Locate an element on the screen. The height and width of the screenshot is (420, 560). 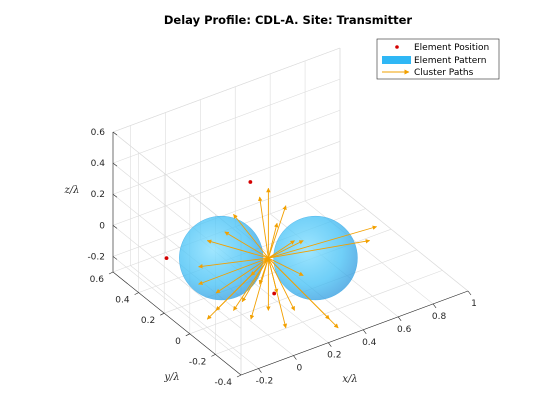
x-tick-label: 0.4 is located at coordinates (369, 343).